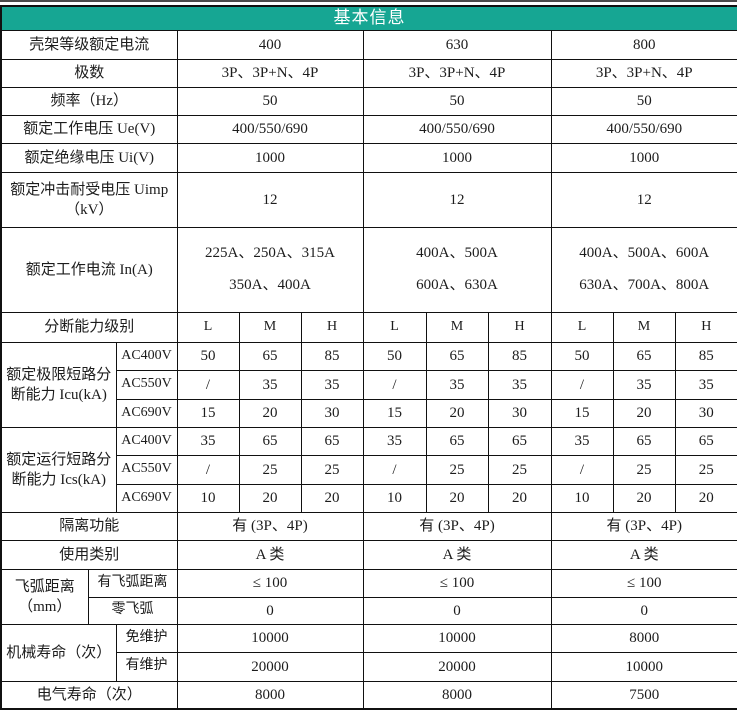 This screenshot has width=737, height=710. What do you see at coordinates (146, 498) in the screenshot?
I see `sub-row-label: AC690V` at bounding box center [146, 498].